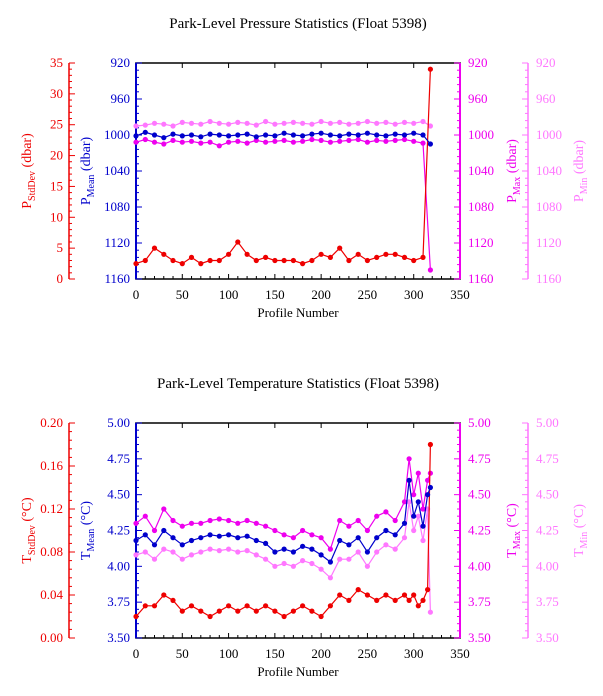  What do you see at coordinates (136, 653) in the screenshot?
I see `x-tick-label: 0` at bounding box center [136, 653].